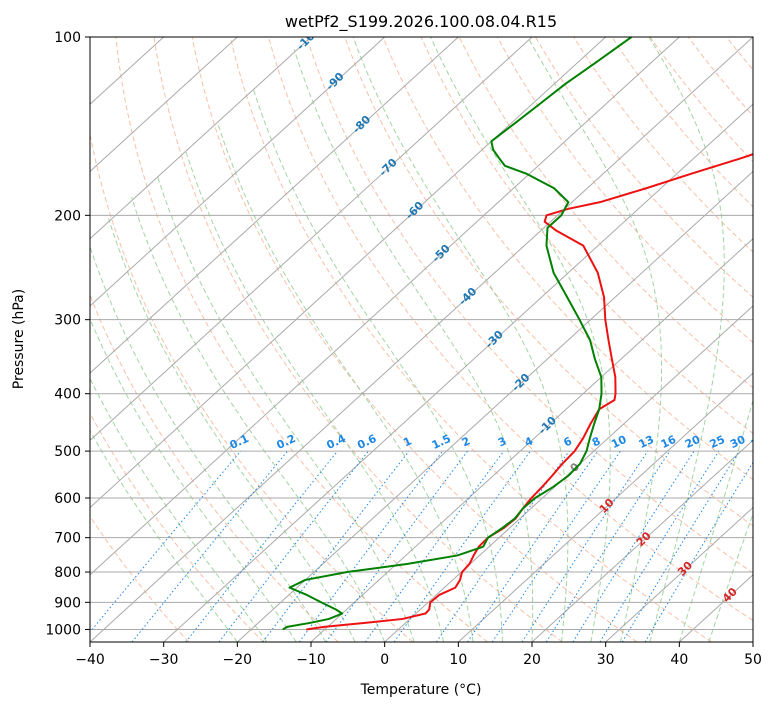  I want to click on y-tick-label: 500, so click(67, 452).